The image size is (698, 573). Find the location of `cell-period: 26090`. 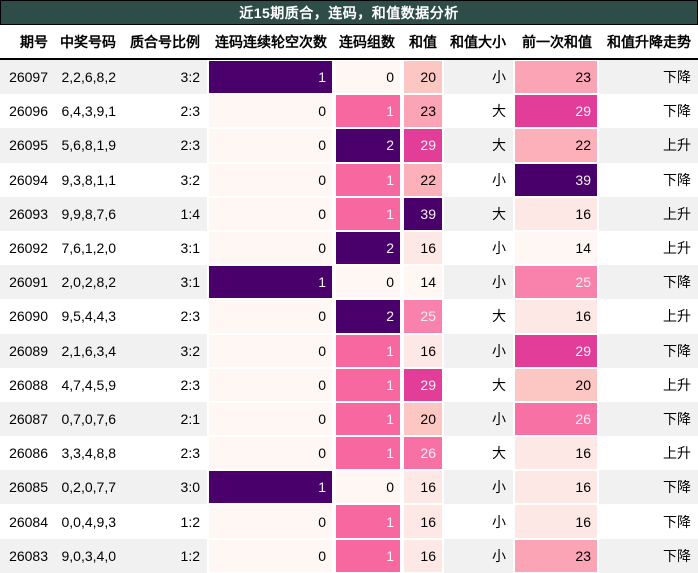

cell-period: 26090 is located at coordinates (28, 316).